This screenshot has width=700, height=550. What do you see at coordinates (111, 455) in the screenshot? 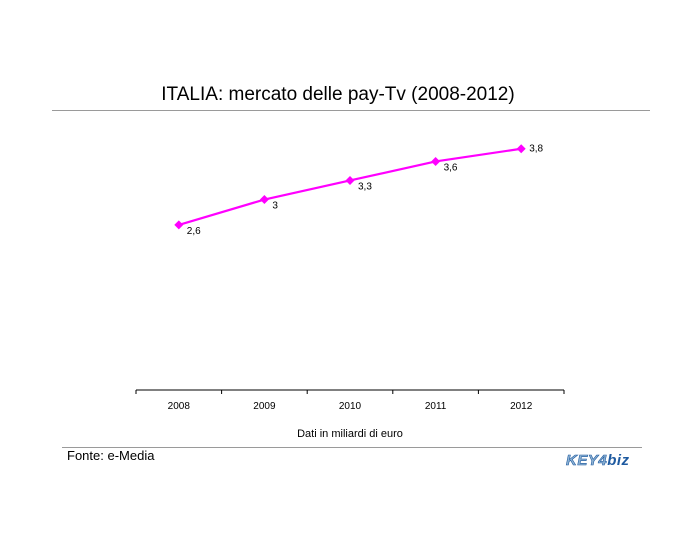
I see `source-label: Fonte: e-Media` at bounding box center [111, 455].